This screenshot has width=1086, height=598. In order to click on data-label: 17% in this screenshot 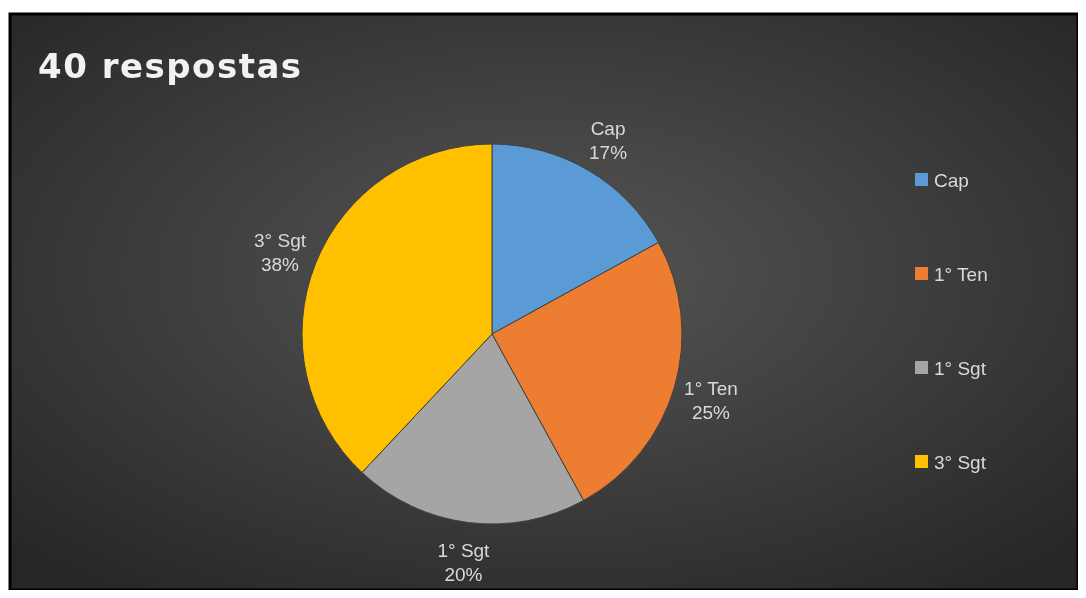, I will do `click(608, 152)`.